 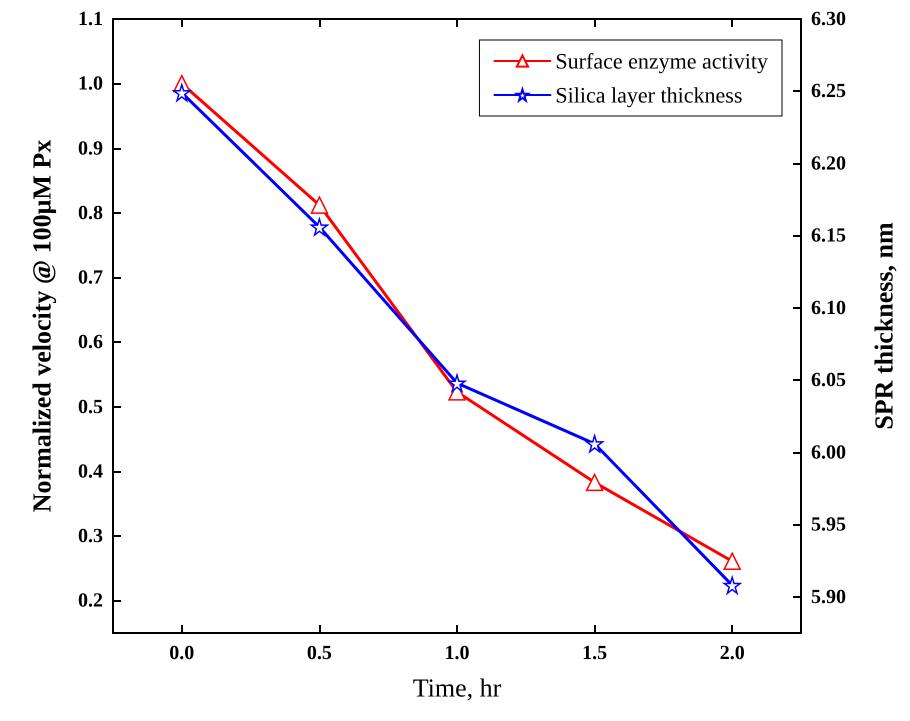 I want to click on legend-label: Surface enzyme activity, so click(x=661, y=61).